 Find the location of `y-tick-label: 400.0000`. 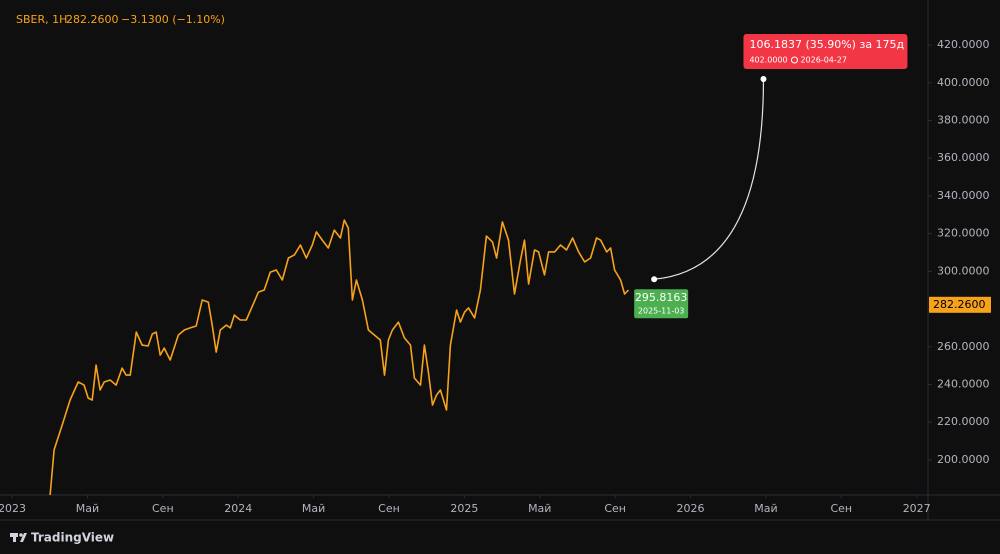

y-tick-label: 400.0000 is located at coordinates (963, 82).